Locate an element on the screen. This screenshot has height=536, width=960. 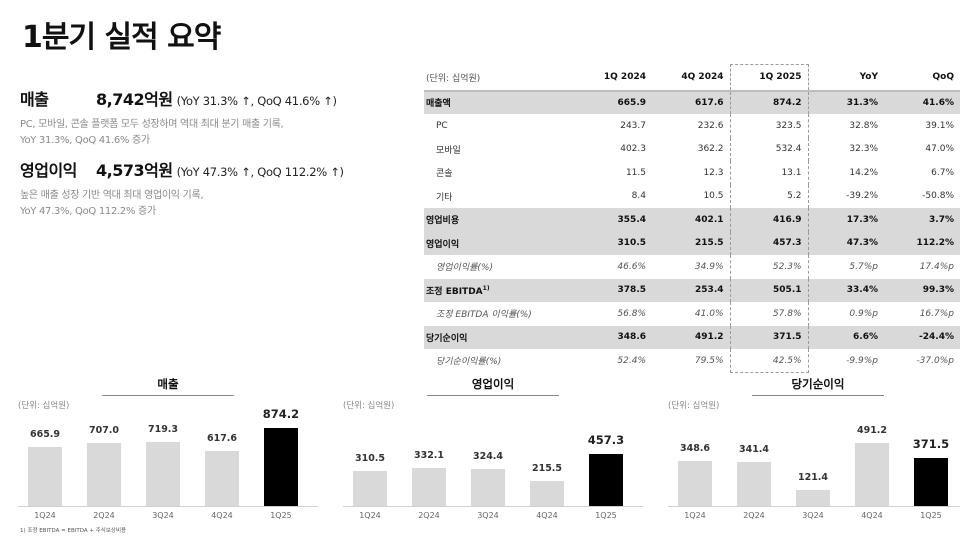
table-cell: 41.6% is located at coordinates (922, 101).